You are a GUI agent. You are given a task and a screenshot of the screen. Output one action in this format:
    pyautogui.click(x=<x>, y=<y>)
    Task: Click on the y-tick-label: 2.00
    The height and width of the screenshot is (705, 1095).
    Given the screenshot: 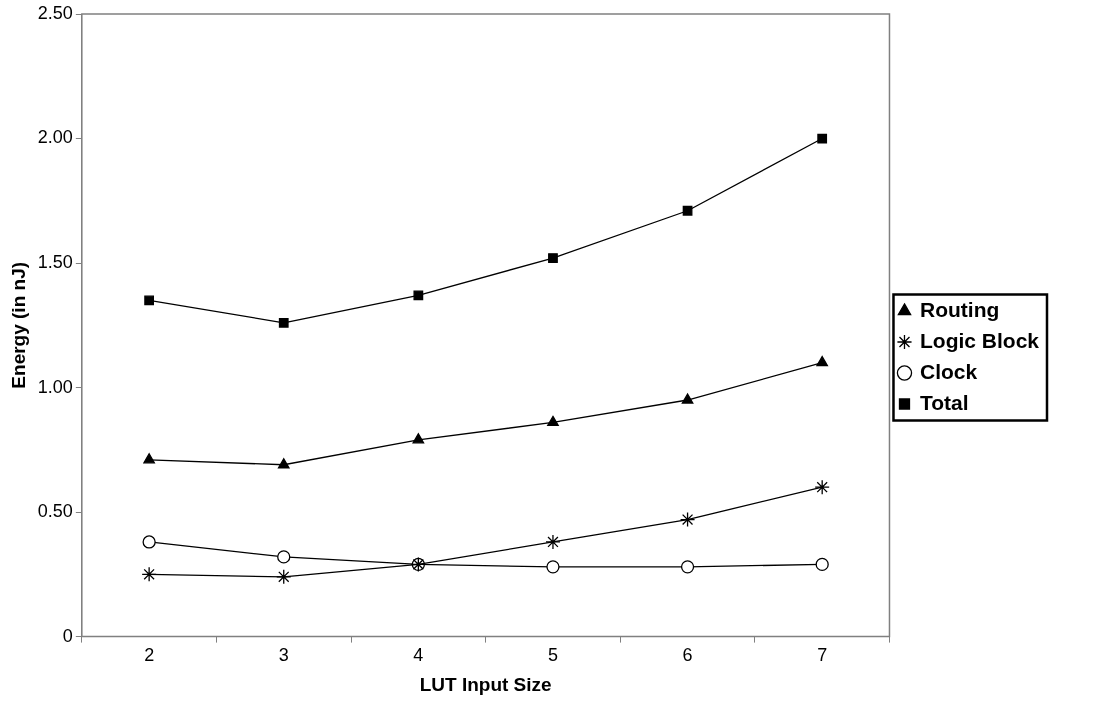 What is the action you would take?
    pyautogui.click(x=55, y=137)
    